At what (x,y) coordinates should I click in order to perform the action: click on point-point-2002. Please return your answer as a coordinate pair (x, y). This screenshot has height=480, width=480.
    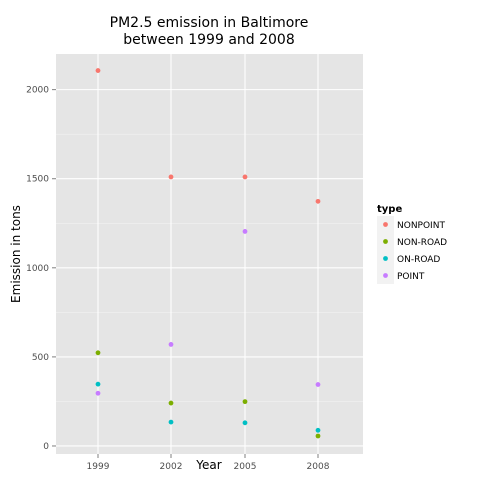
    Looking at the image, I should click on (171, 344).